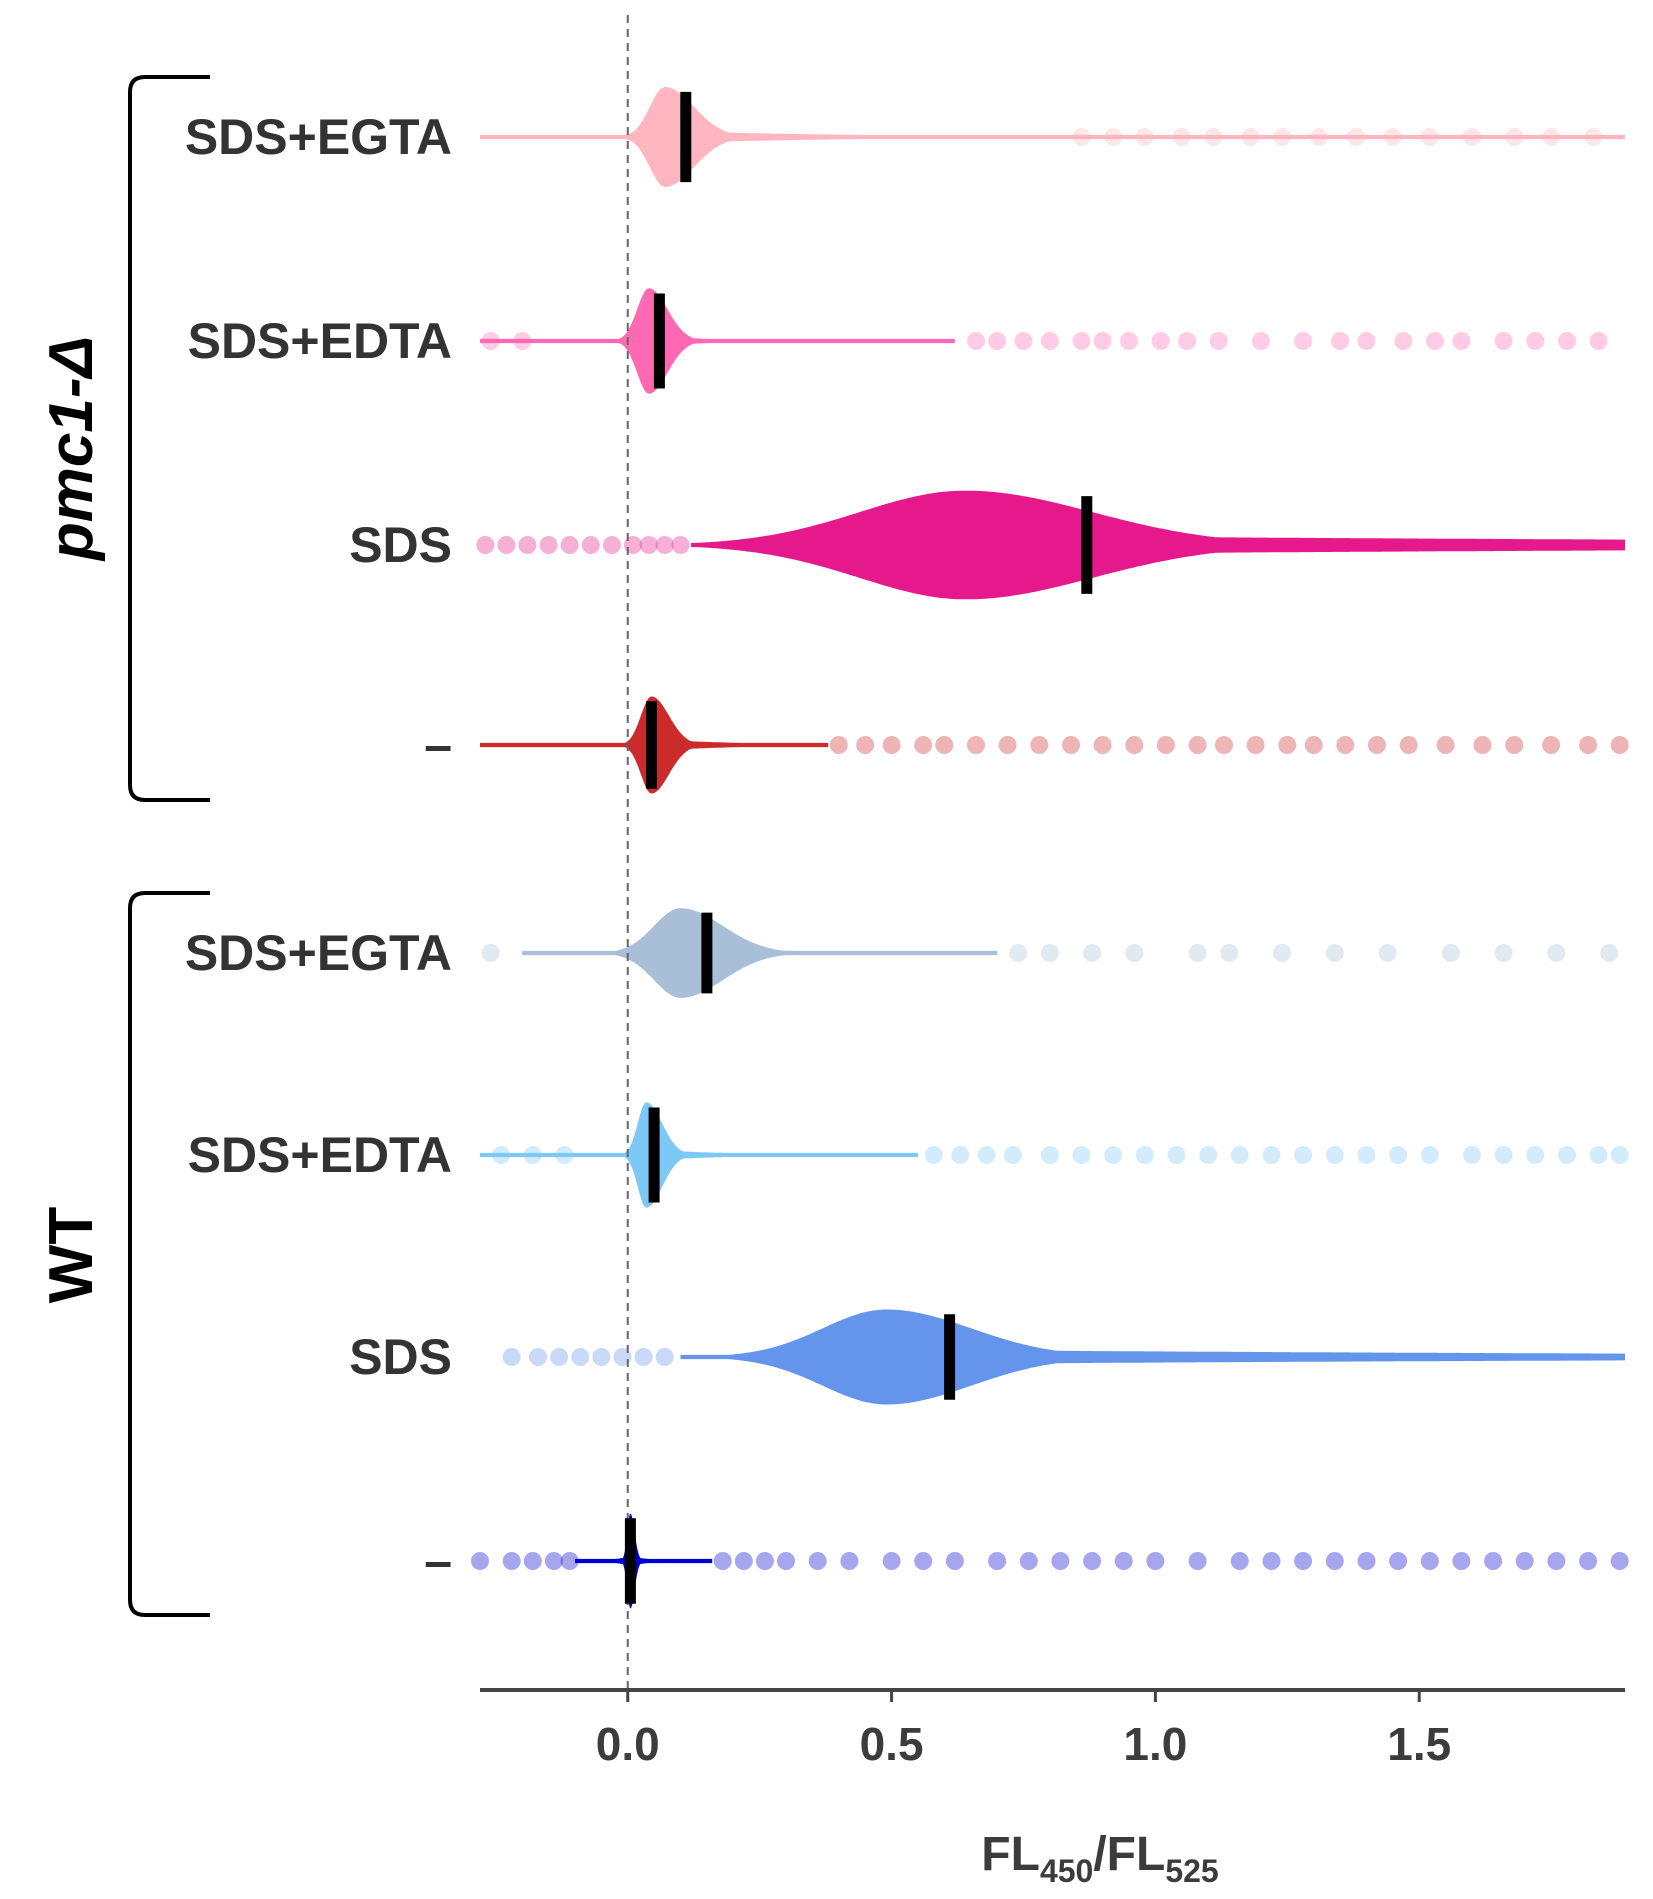 The height and width of the screenshot is (1899, 1653). I want to click on row-labels: SDS+EGTA SDS+EDTA SDS – SDS+EGTA SDS+EDTA SDS –, so click(318, 849).